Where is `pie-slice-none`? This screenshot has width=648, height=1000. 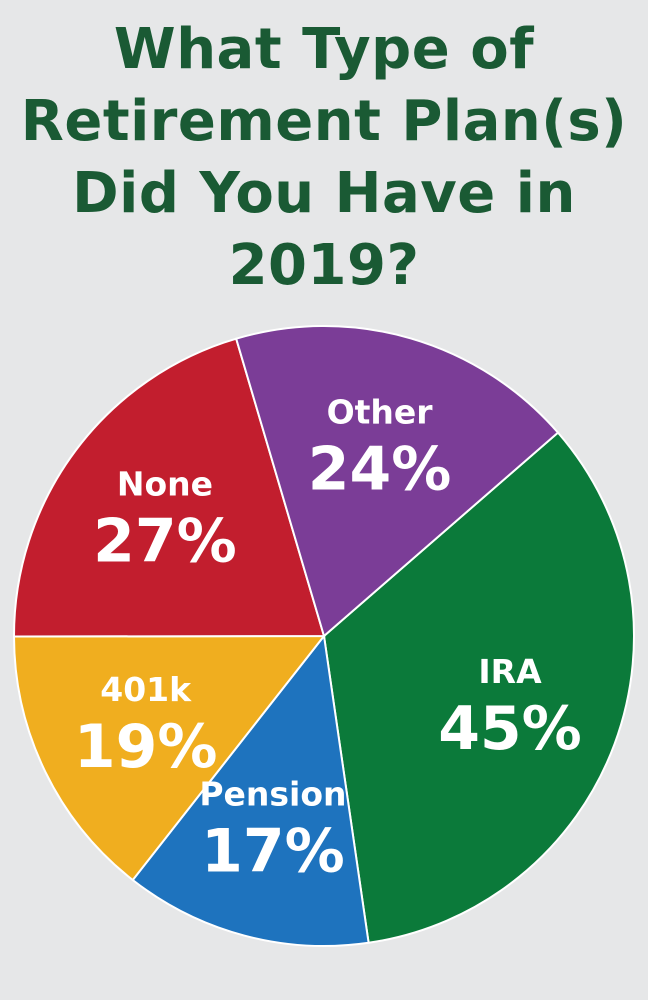 pie-slice-none is located at coordinates (169, 487).